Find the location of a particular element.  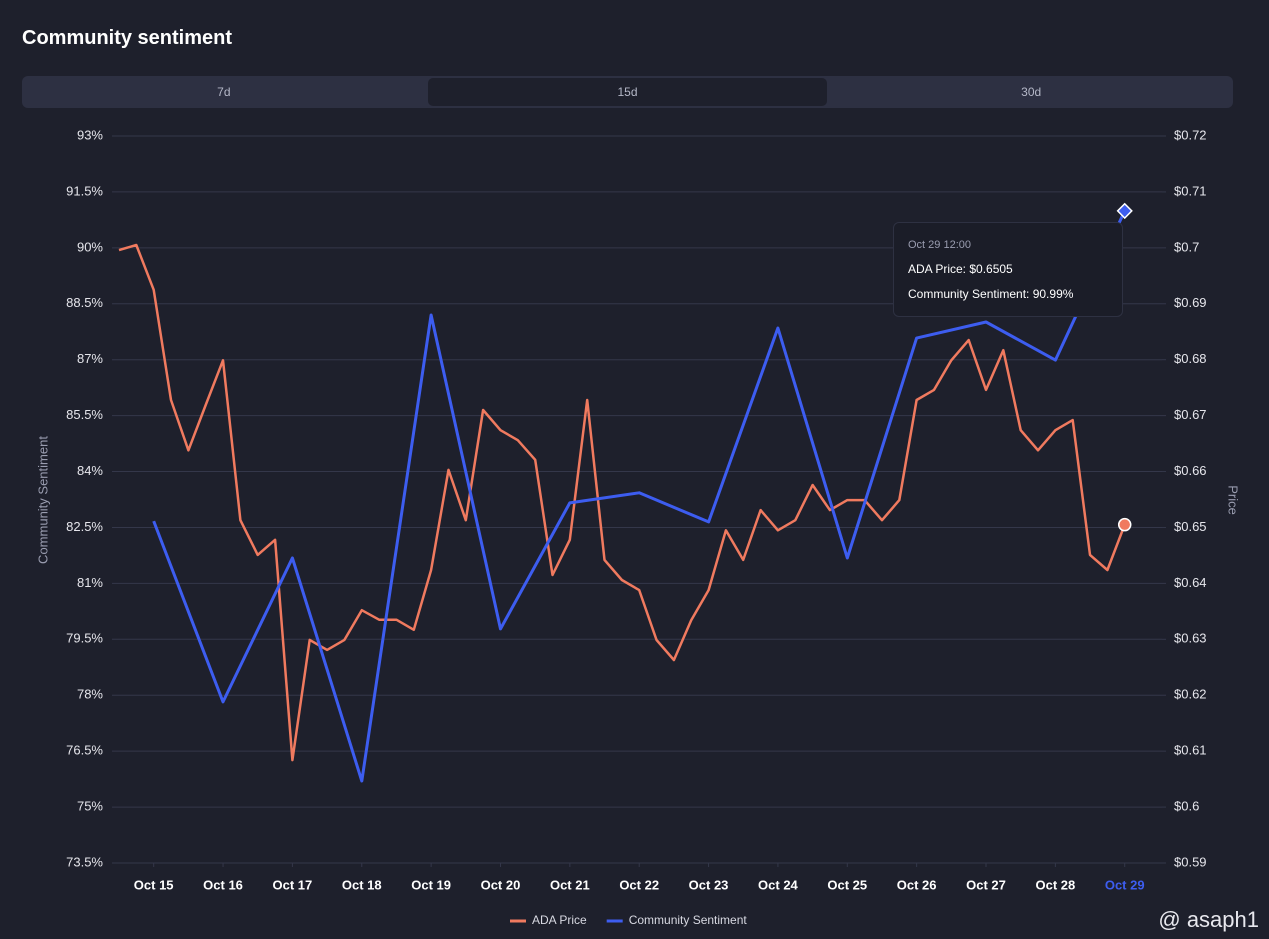

y2-tick-label: $0.66 is located at coordinates (1190, 470).